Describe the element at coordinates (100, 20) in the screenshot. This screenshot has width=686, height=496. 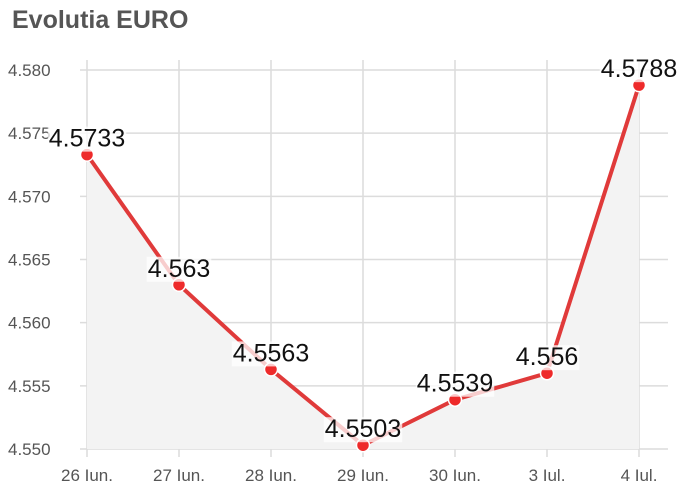
I see `chart-title: Evolutia EURO` at that location.